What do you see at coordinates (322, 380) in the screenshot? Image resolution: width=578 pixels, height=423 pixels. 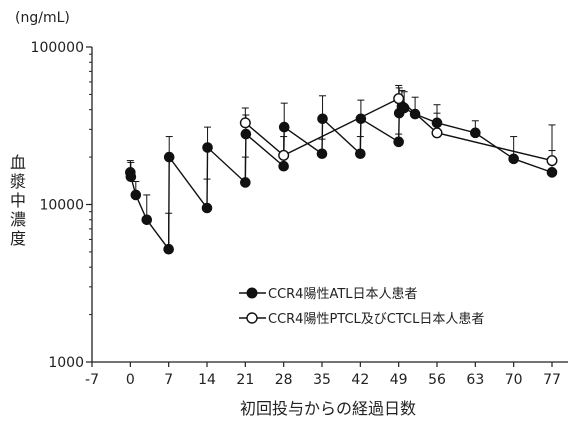 I see `x-tick-label: 35` at bounding box center [322, 380].